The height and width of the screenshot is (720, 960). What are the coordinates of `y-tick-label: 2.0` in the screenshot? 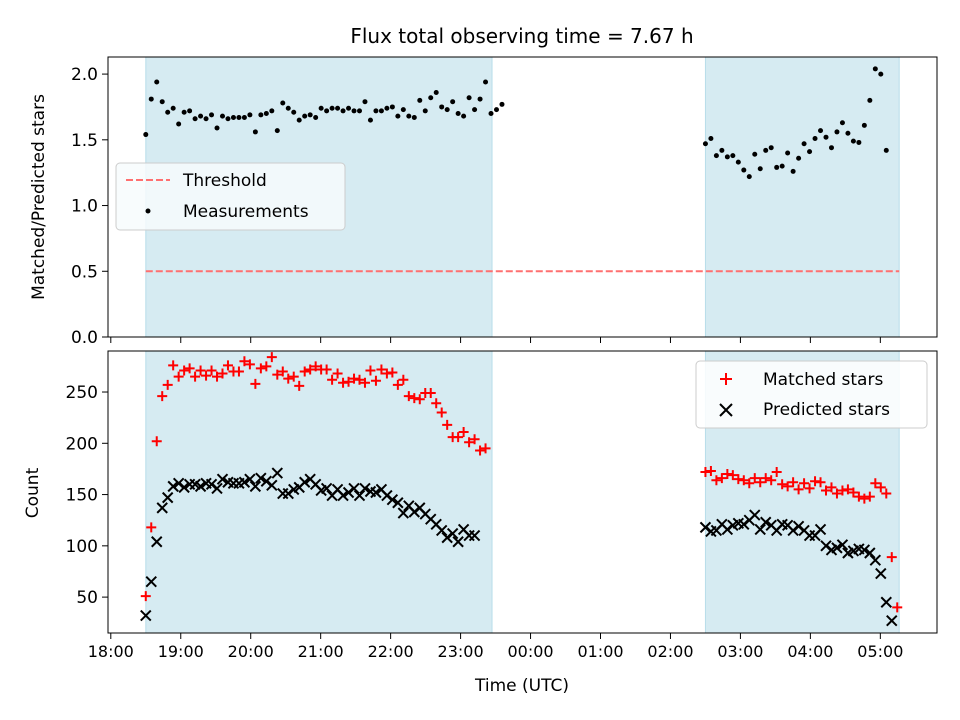 It's located at (84, 75).